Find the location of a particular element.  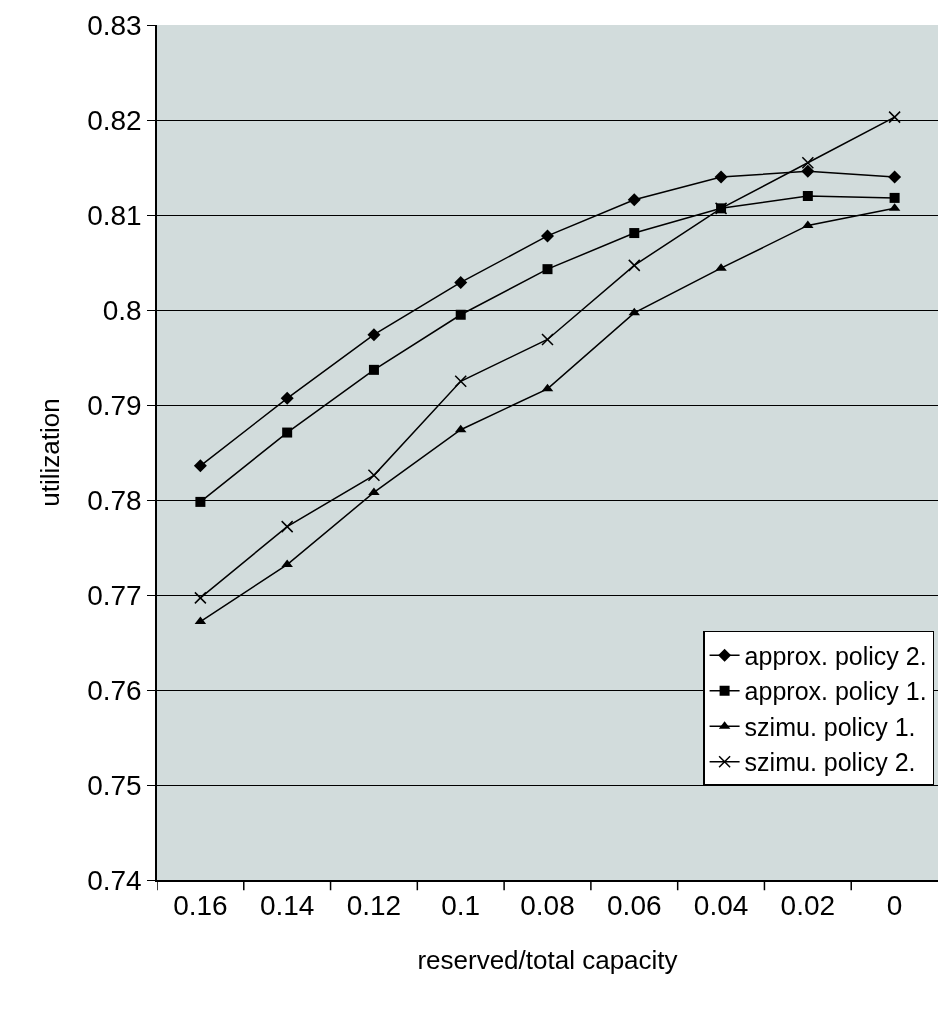

y-tick-label: 0.79 is located at coordinates (114, 405).